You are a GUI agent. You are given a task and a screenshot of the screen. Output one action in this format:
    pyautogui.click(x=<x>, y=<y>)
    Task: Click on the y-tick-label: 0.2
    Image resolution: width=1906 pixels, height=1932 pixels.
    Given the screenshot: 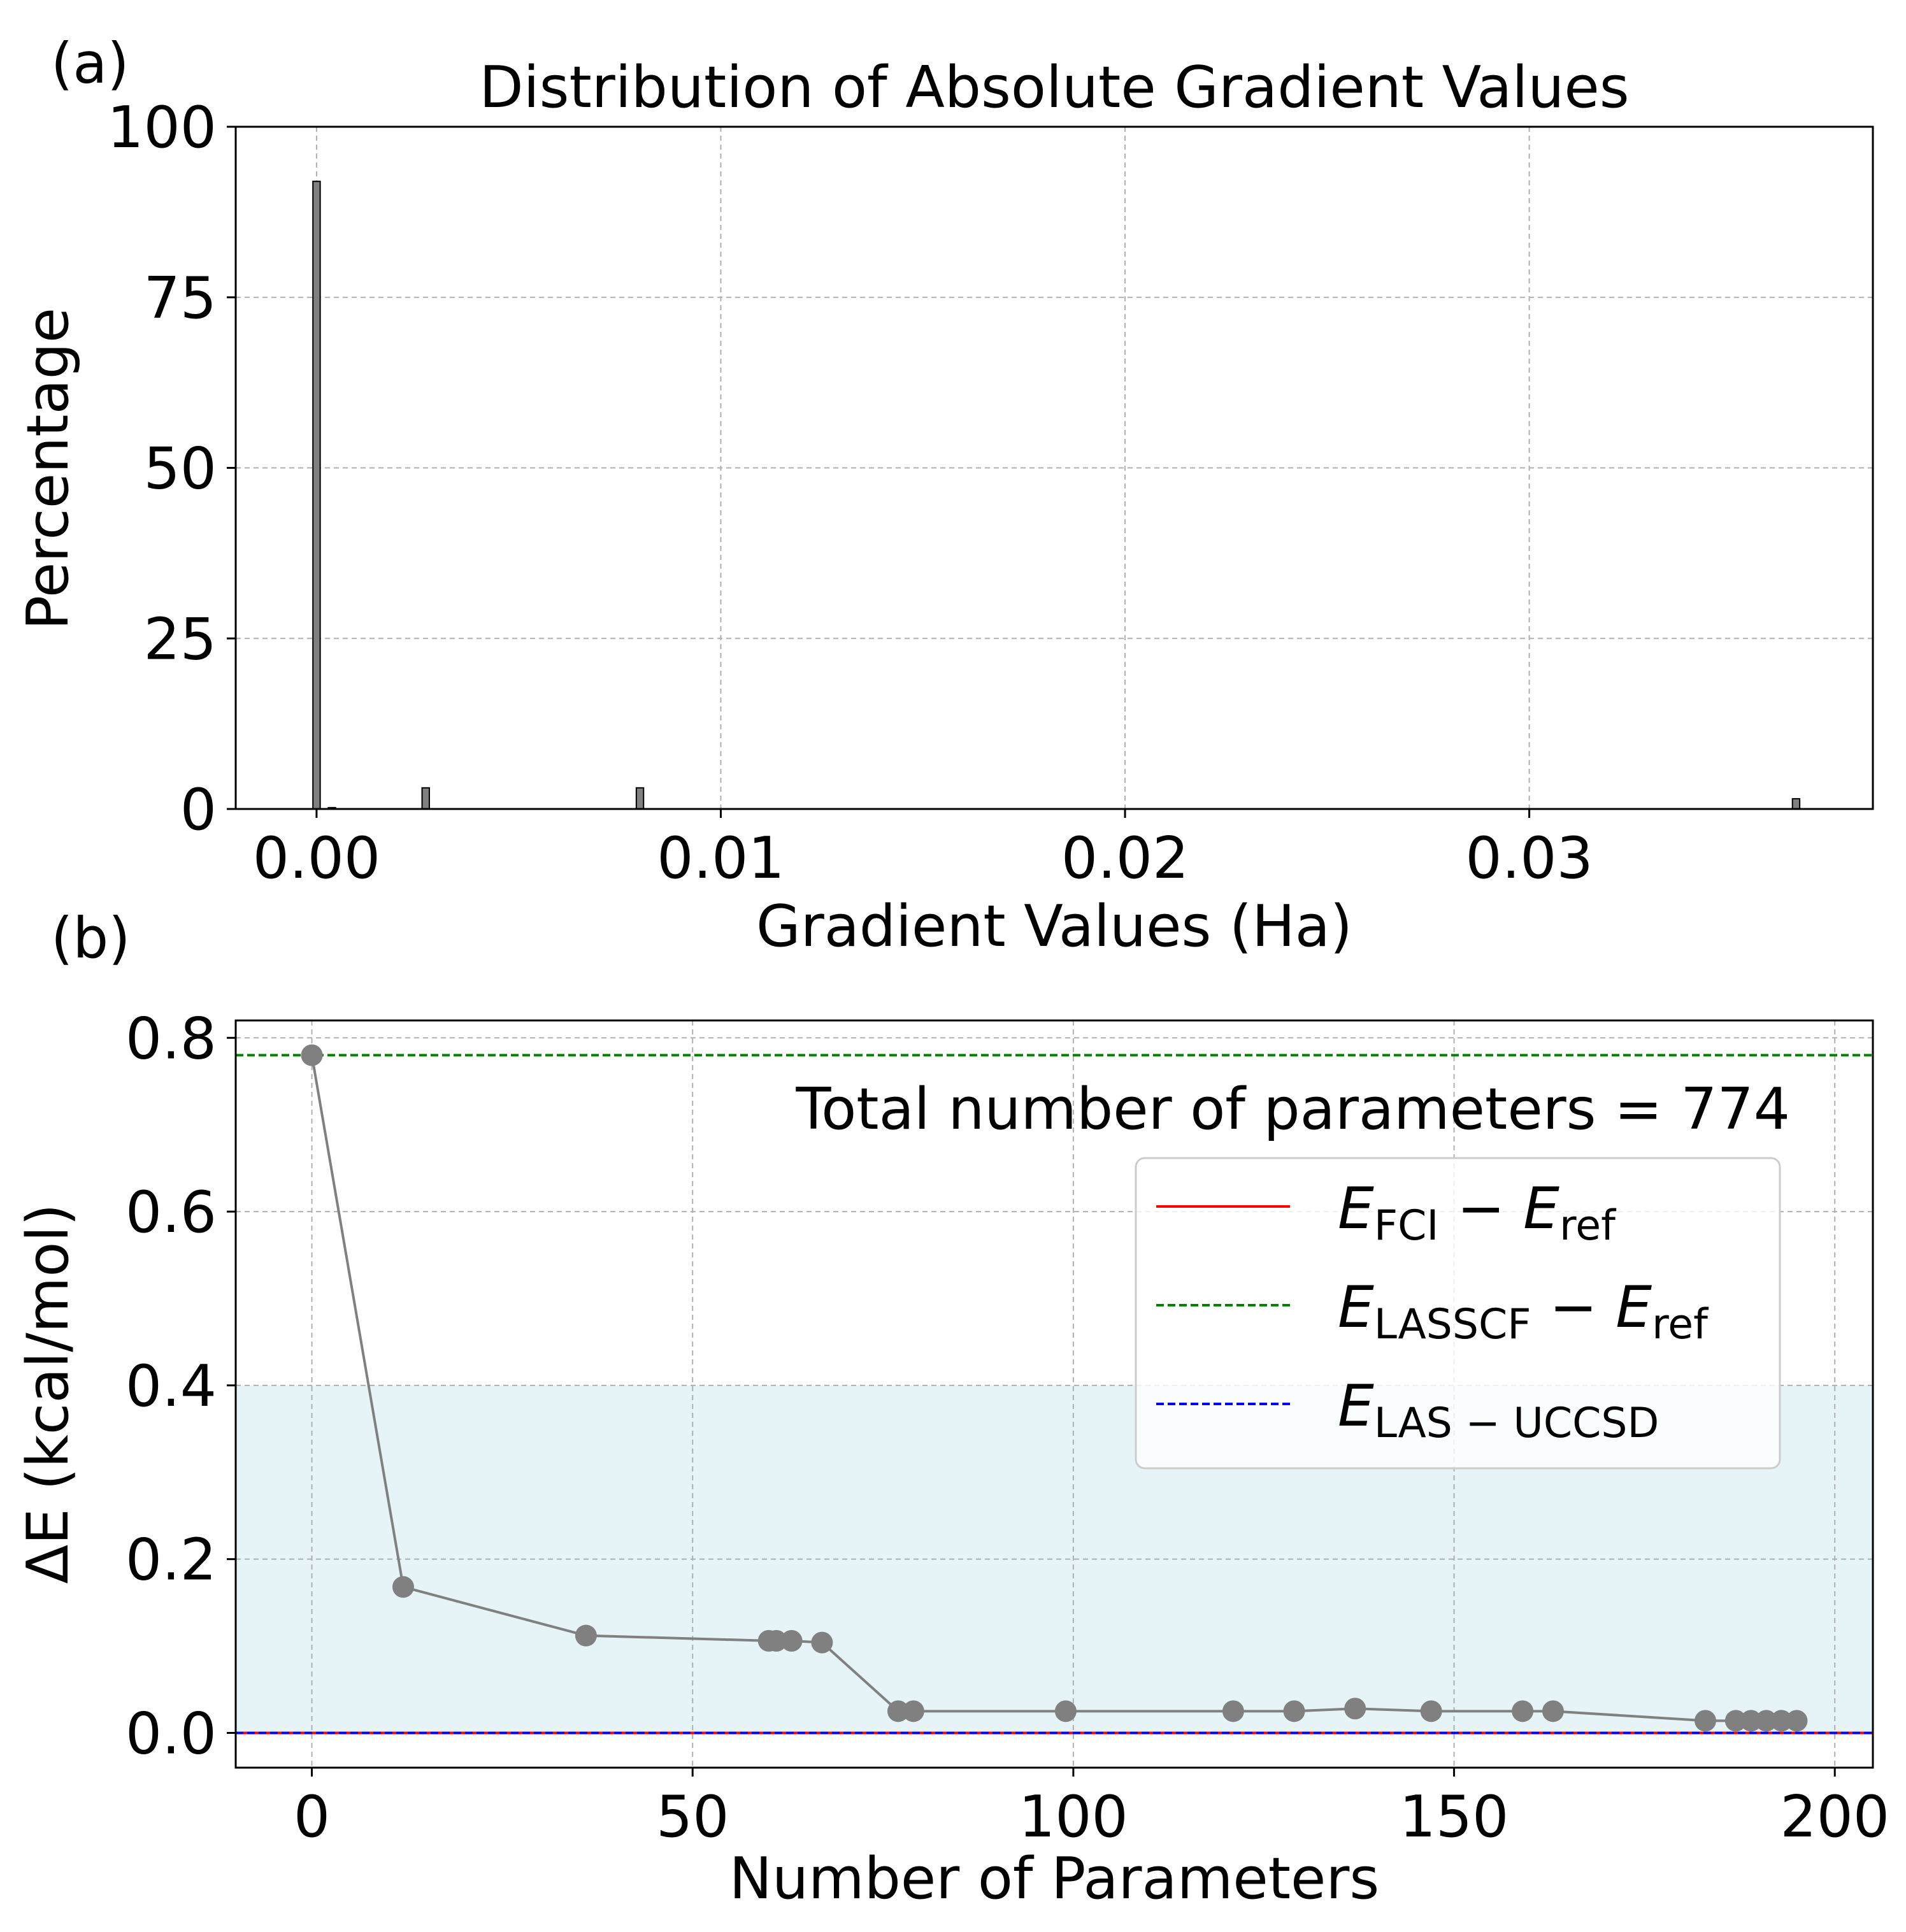 What is the action you would take?
    pyautogui.click(x=171, y=1561)
    